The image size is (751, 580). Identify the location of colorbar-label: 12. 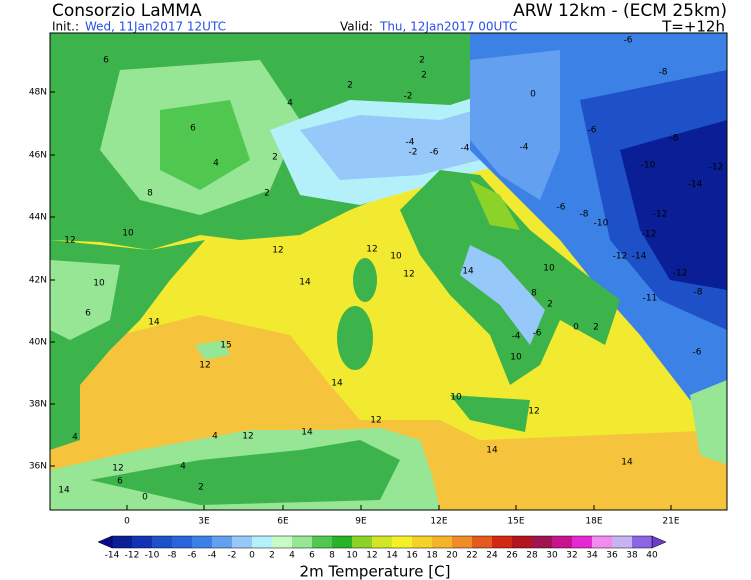
(371, 556).